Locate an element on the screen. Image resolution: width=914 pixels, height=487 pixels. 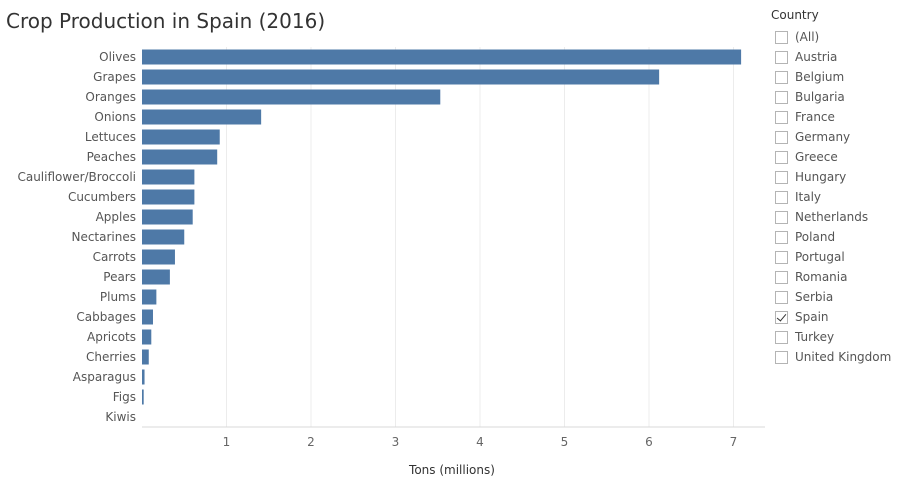
filter-option-label: France is located at coordinates (815, 117).